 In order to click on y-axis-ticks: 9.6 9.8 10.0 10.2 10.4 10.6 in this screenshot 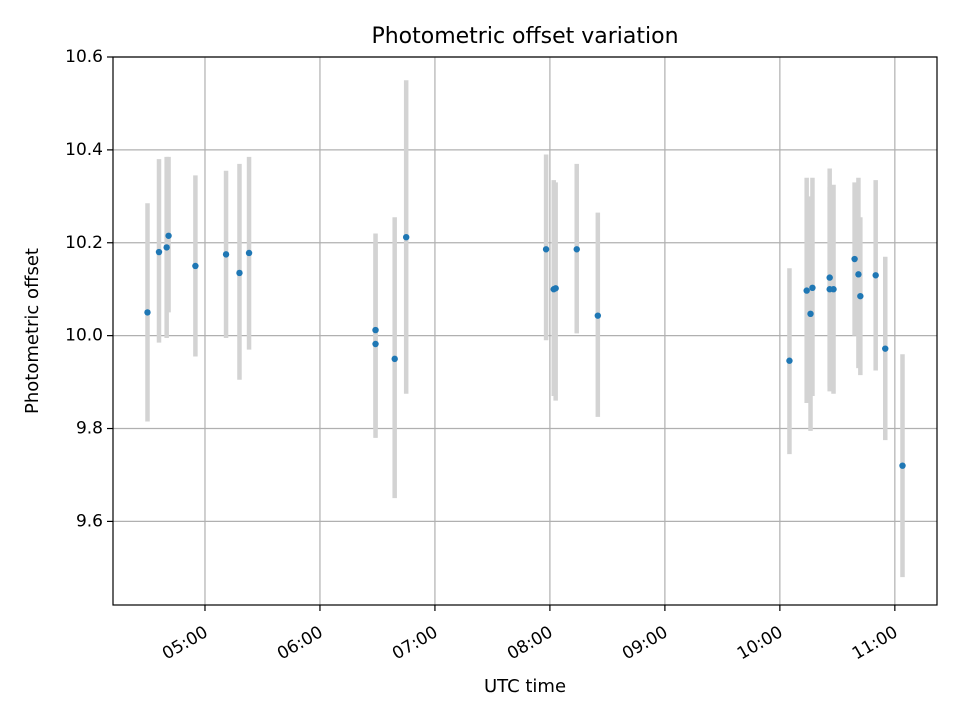, I will do `click(89, 289)`.